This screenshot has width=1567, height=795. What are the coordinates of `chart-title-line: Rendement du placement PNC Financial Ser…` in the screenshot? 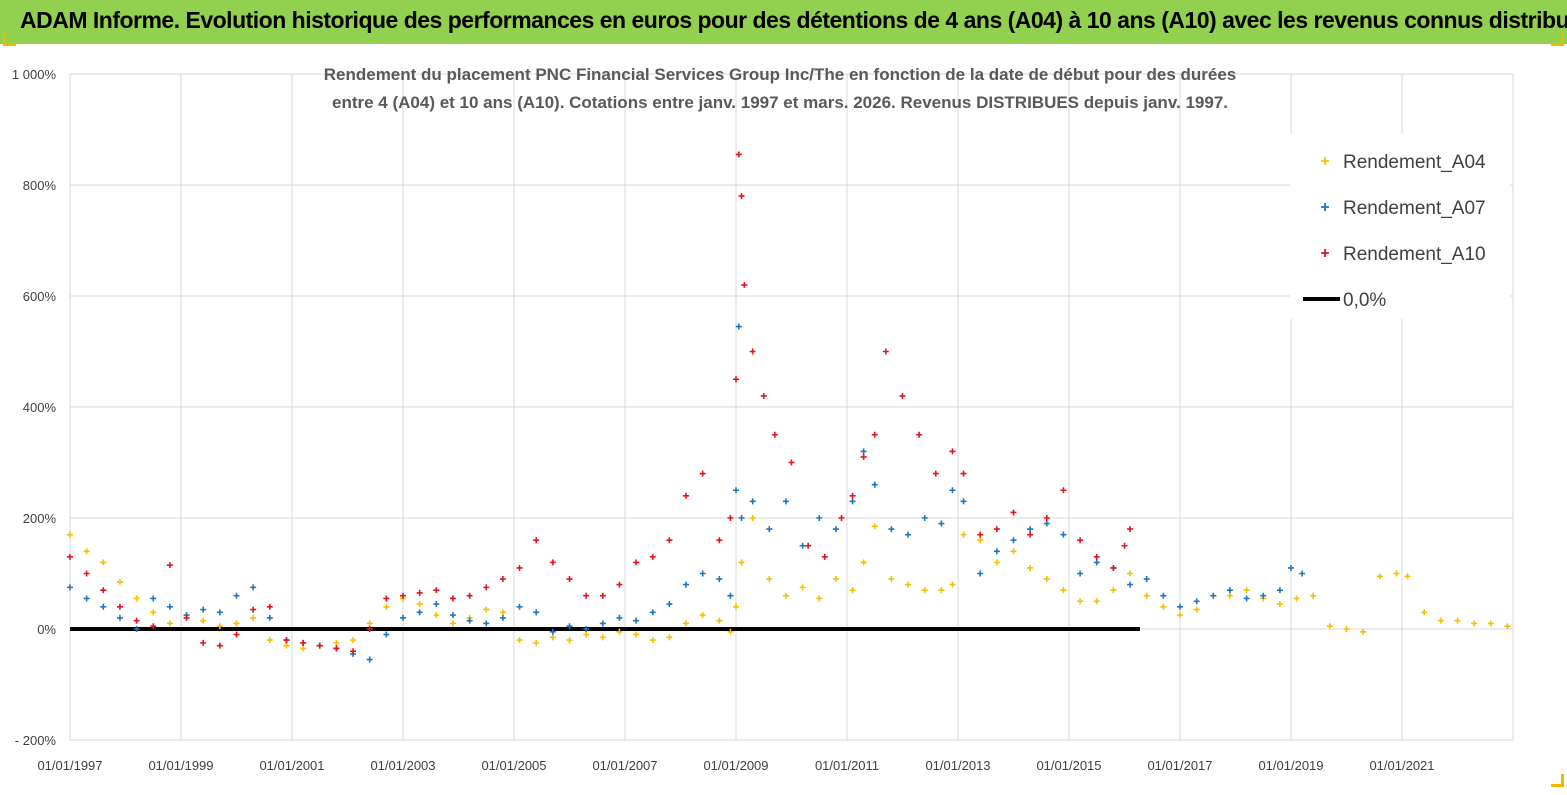 It's located at (780, 74).